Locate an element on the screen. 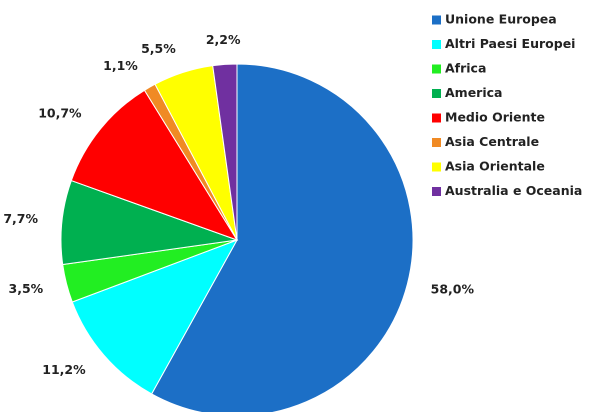 This screenshot has height=412, width=609. data-label: 58,0% is located at coordinates (453, 289).